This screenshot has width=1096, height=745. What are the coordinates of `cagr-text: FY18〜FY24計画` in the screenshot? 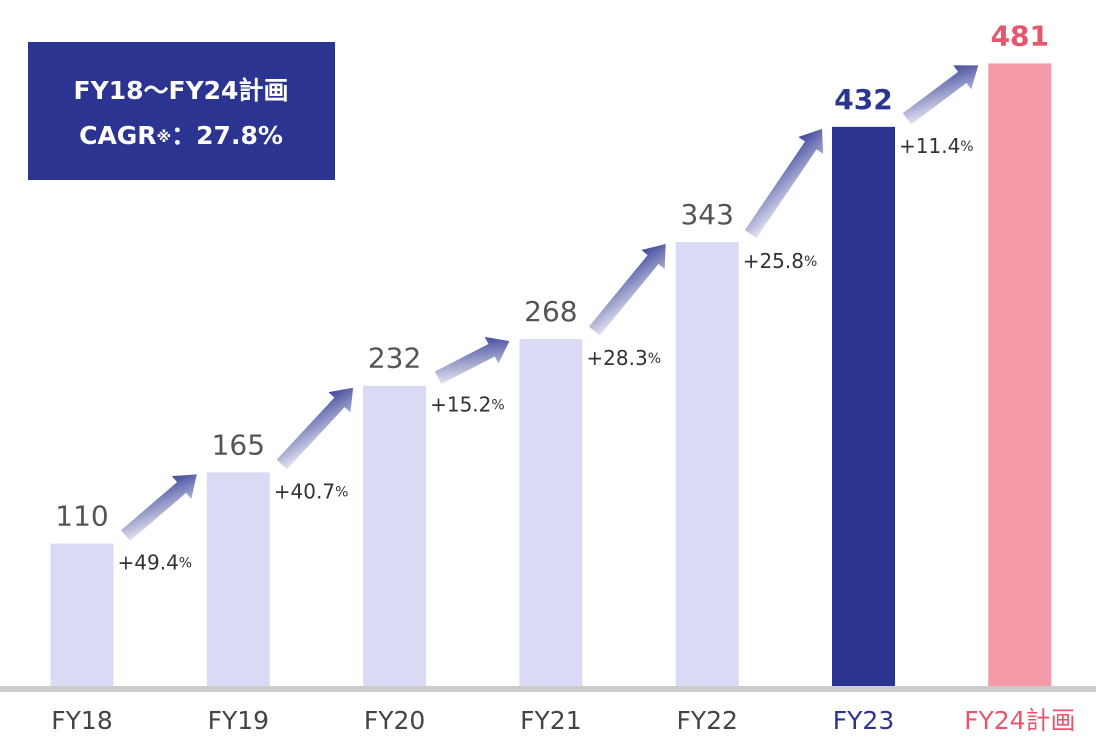 It's located at (181, 90).